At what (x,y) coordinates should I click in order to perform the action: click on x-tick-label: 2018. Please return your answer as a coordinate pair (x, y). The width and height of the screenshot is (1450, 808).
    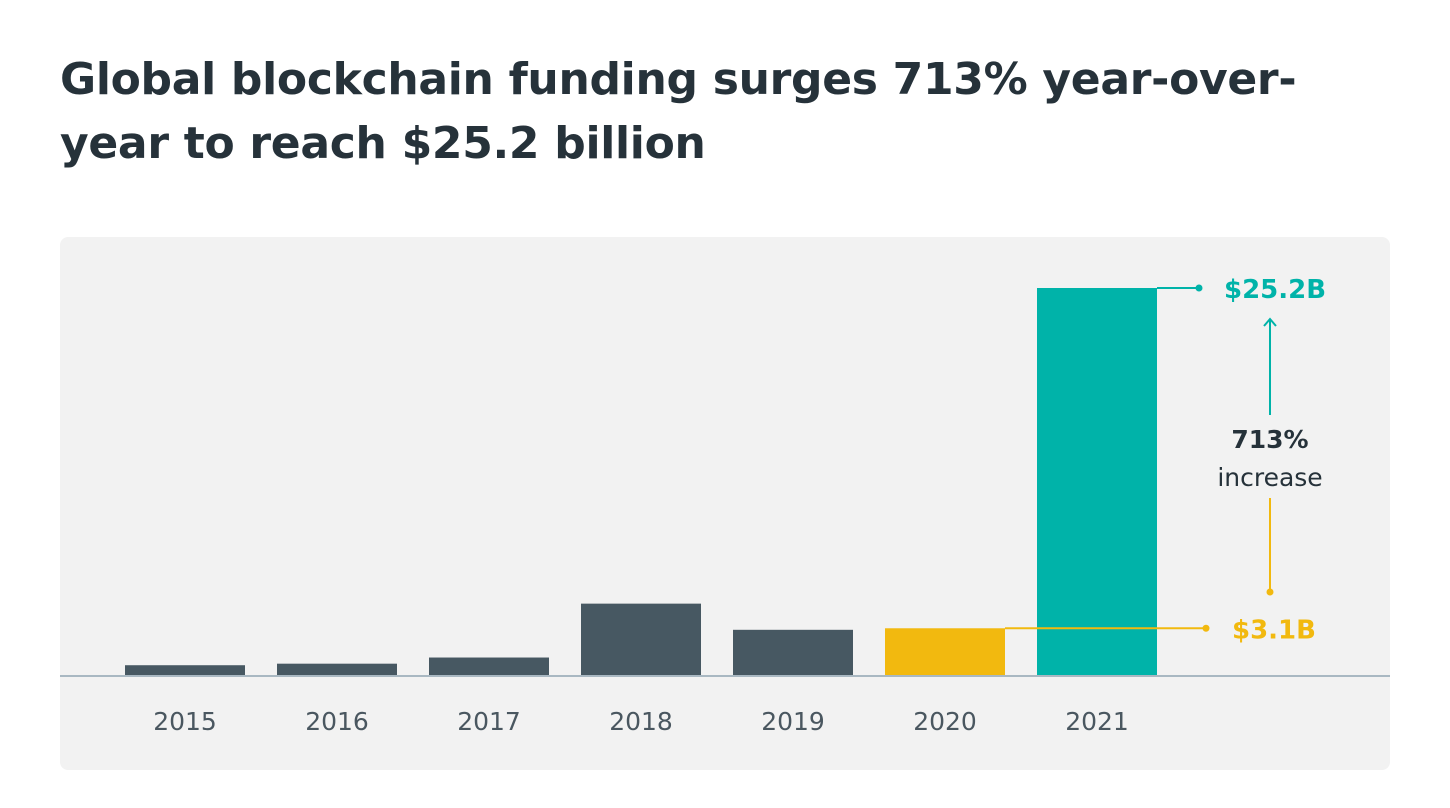
    Looking at the image, I should click on (641, 721).